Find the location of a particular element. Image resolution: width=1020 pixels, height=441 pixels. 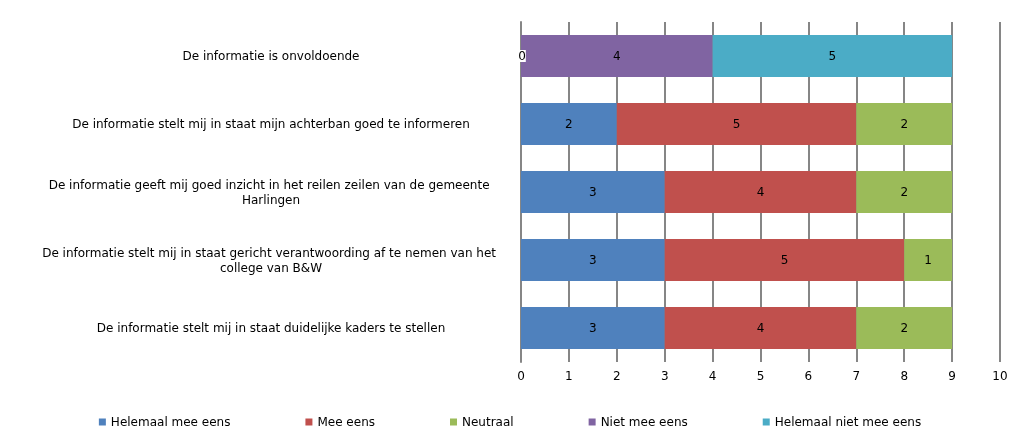

legend-label: Niet mee eens is located at coordinates (644, 422).